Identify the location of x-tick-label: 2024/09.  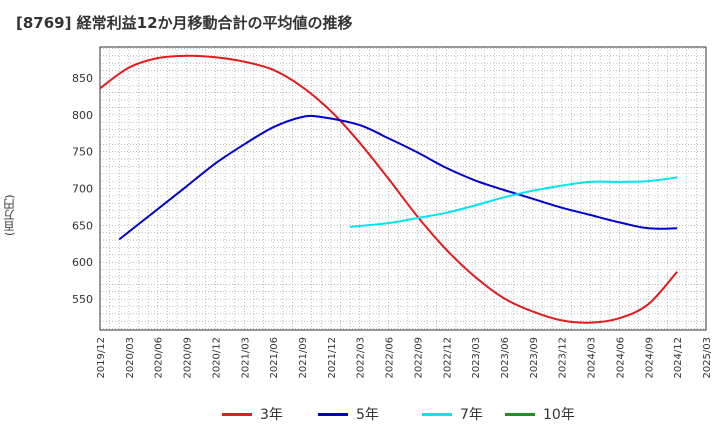
(649, 358).